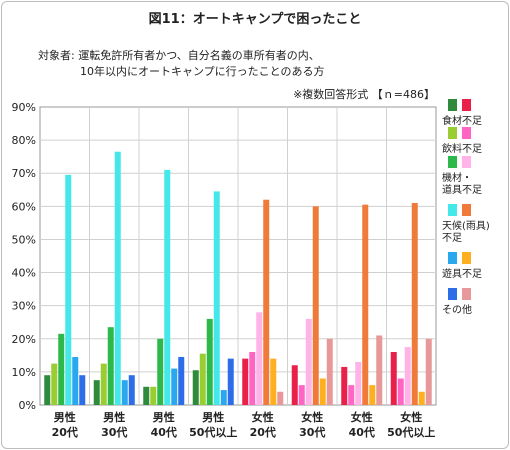 The height and width of the screenshot is (450, 510). Describe the element at coordinates (24, 140) in the screenshot. I see `y-tick-label: 80%` at that location.